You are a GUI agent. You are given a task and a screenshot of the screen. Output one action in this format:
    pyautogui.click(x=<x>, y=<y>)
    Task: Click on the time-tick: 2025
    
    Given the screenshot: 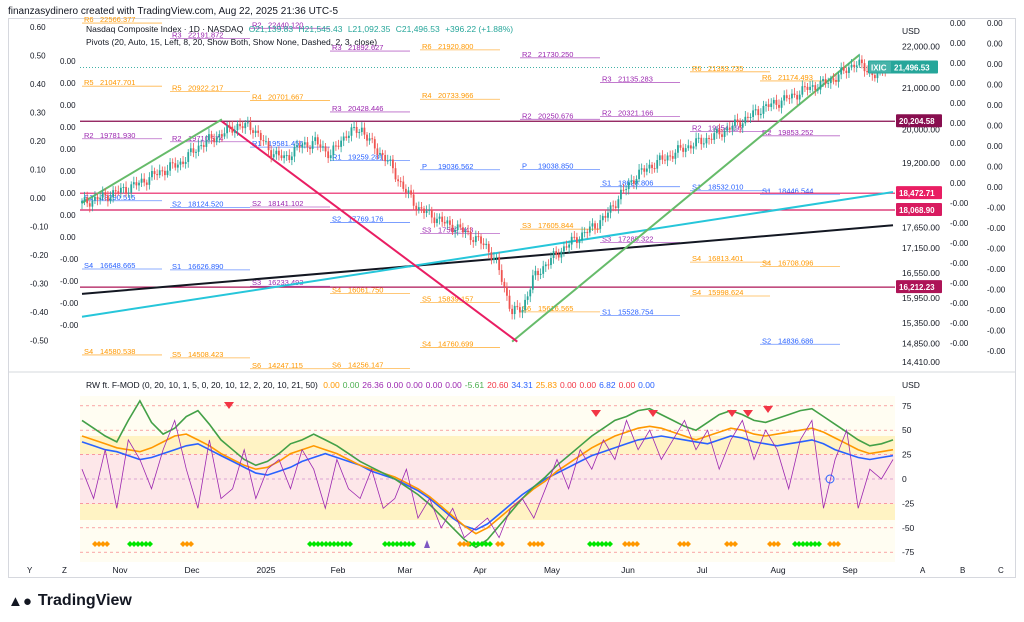 What is the action you would take?
    pyautogui.click(x=266, y=570)
    